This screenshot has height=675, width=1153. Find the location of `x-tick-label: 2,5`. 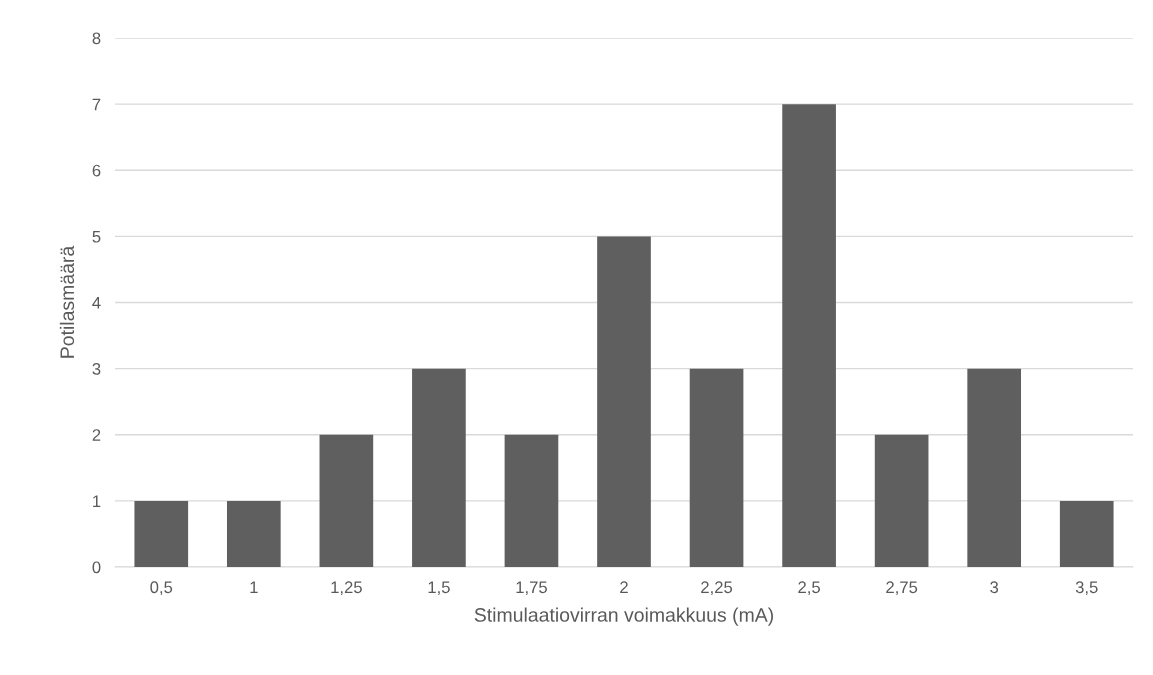

x-tick-label: 2,5 is located at coordinates (809, 588).